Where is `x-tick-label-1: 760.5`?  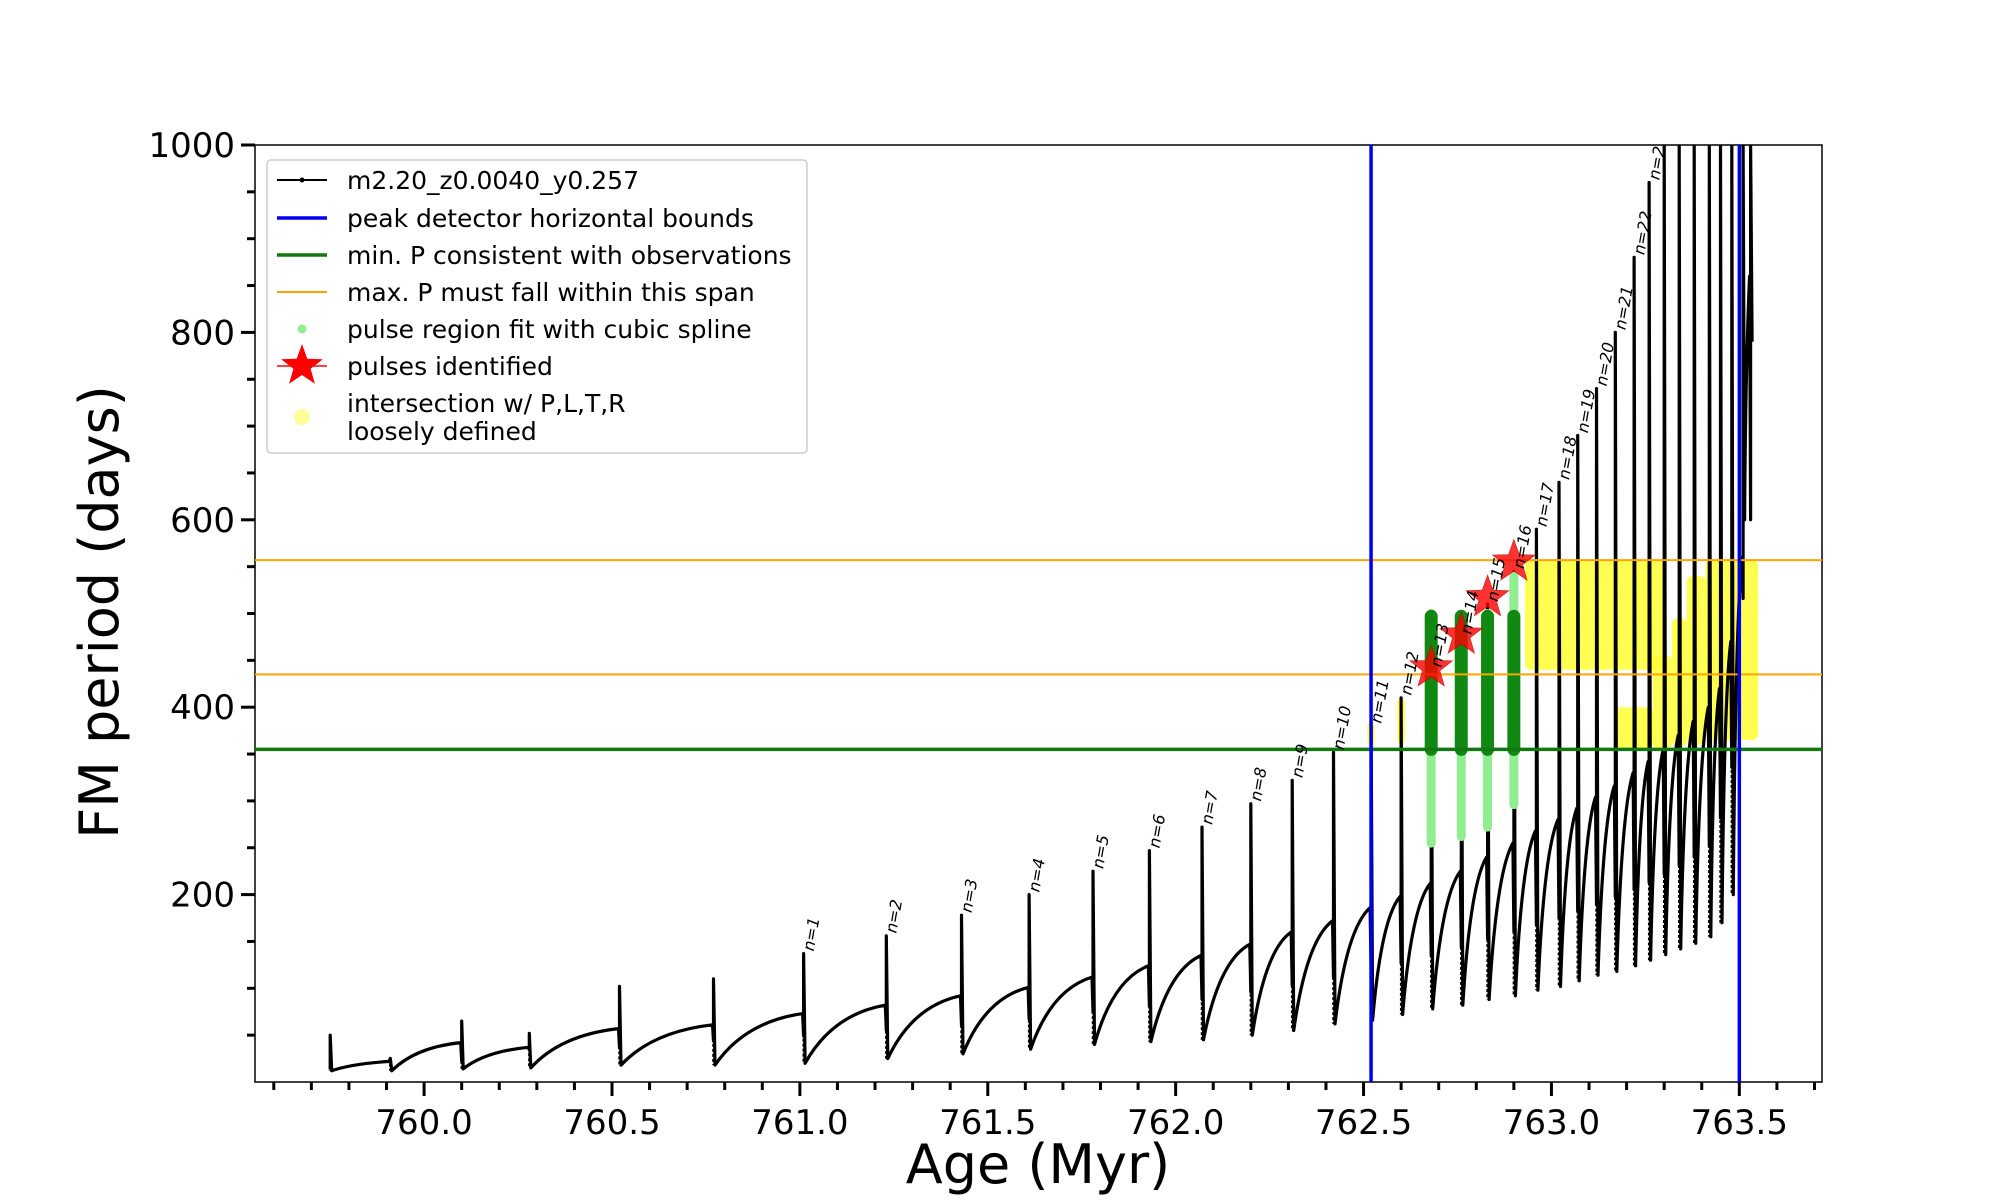
x-tick-label-1: 760.5 is located at coordinates (611, 1123).